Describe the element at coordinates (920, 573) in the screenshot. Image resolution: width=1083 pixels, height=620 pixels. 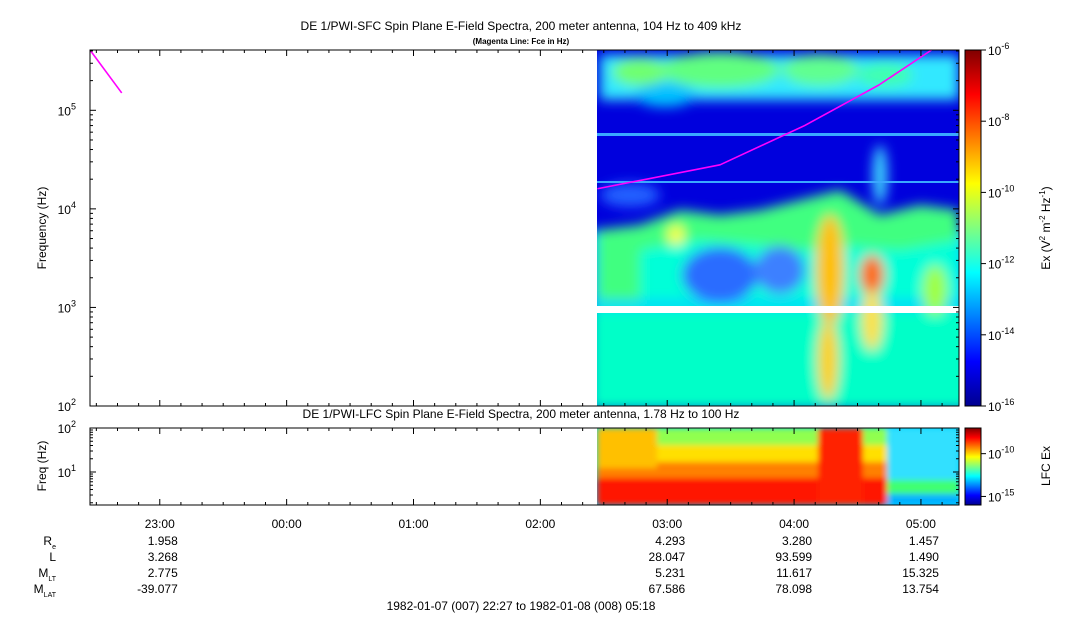
I see `ephemeris-value: 15.325` at that location.